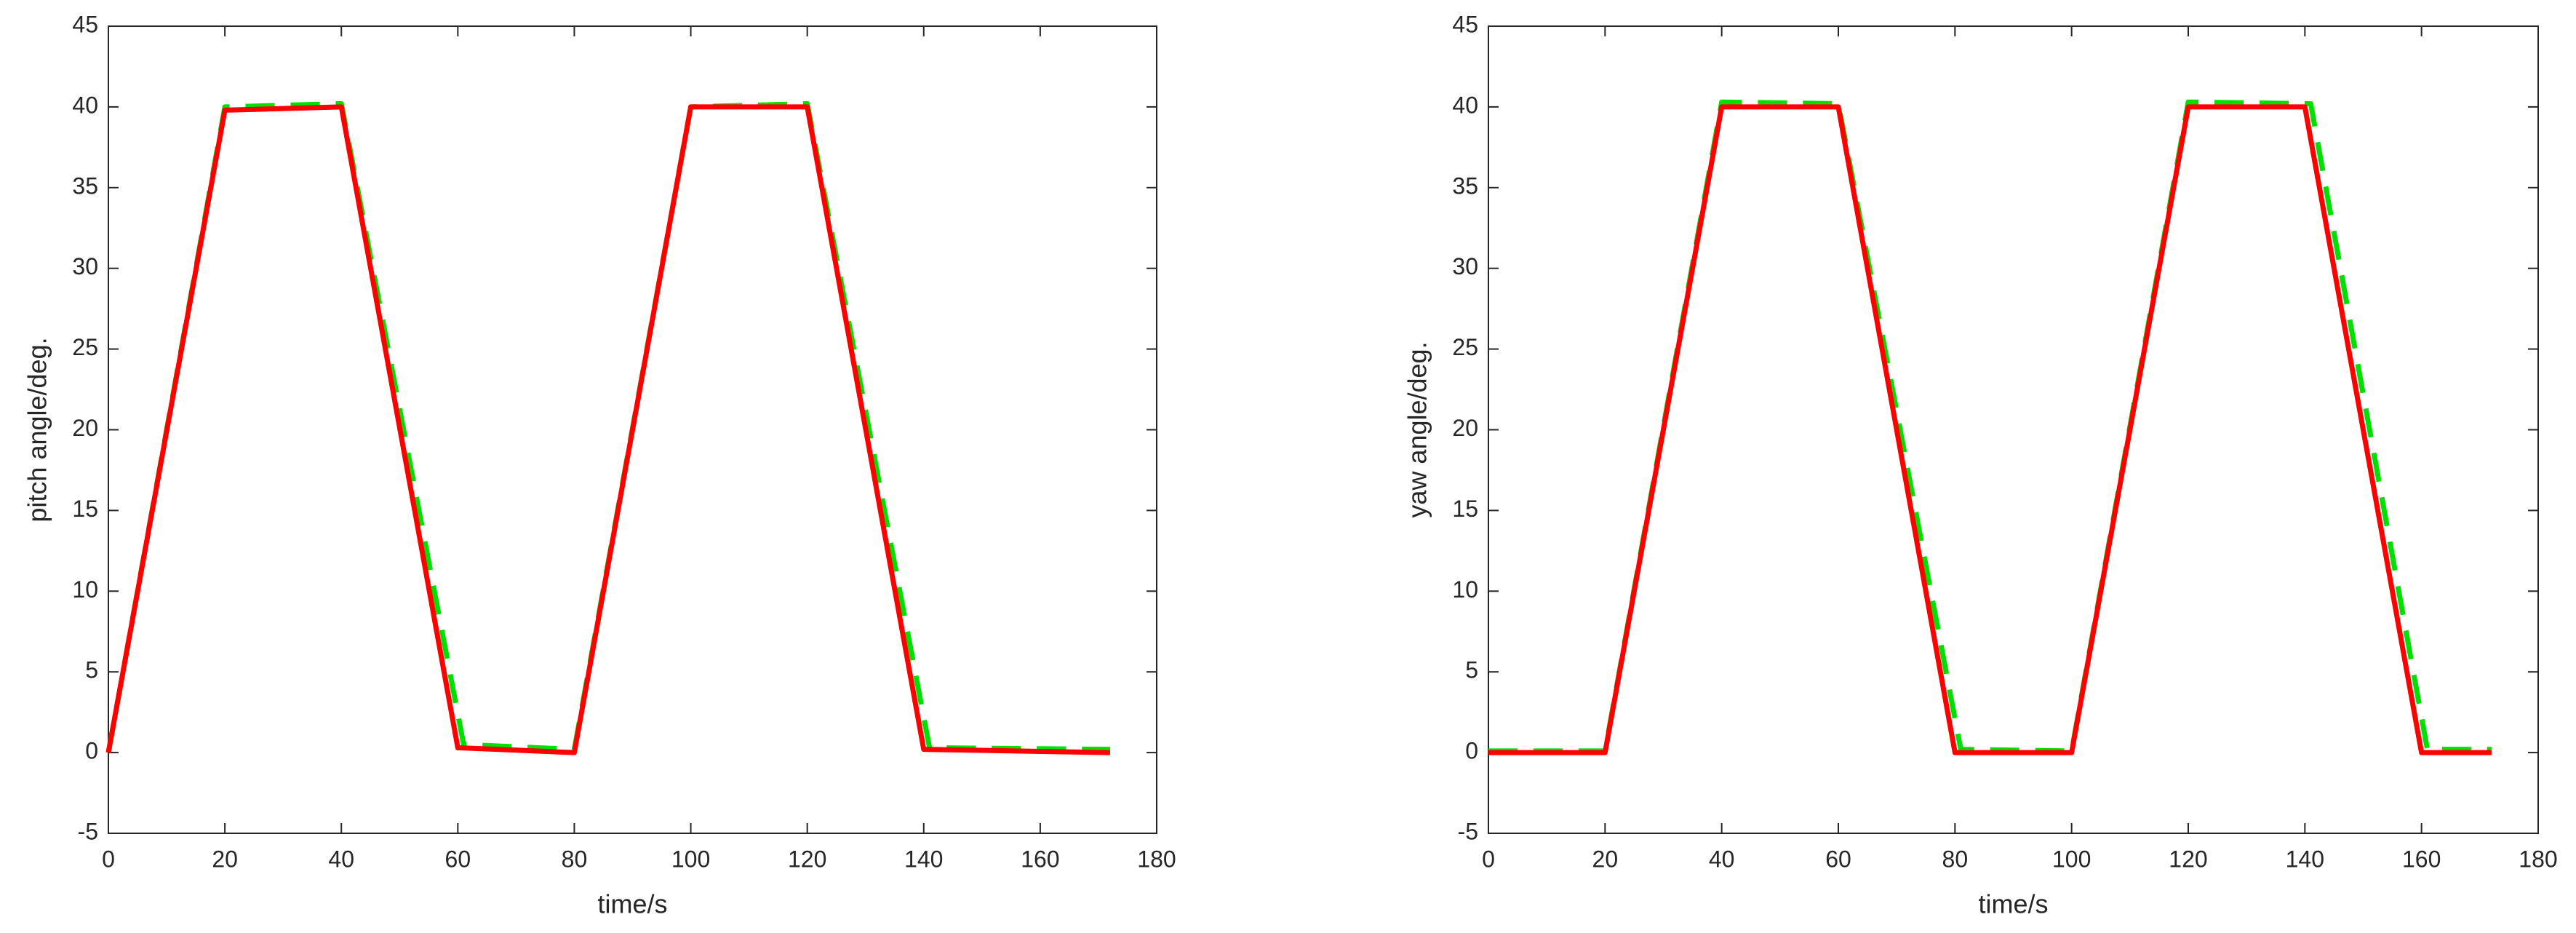 The height and width of the screenshot is (933, 2576). What do you see at coordinates (37, 429) in the screenshot?
I see `y-axis-label: pitch angle/deg.` at bounding box center [37, 429].